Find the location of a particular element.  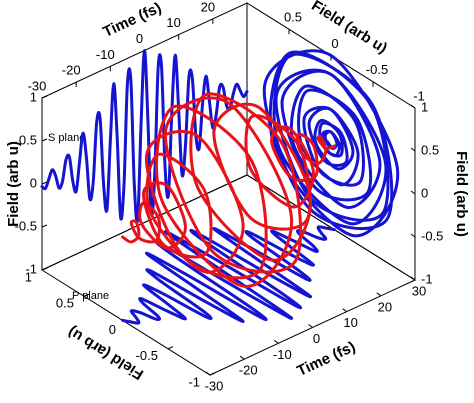

p-plane-curve is located at coordinates (228, 275).